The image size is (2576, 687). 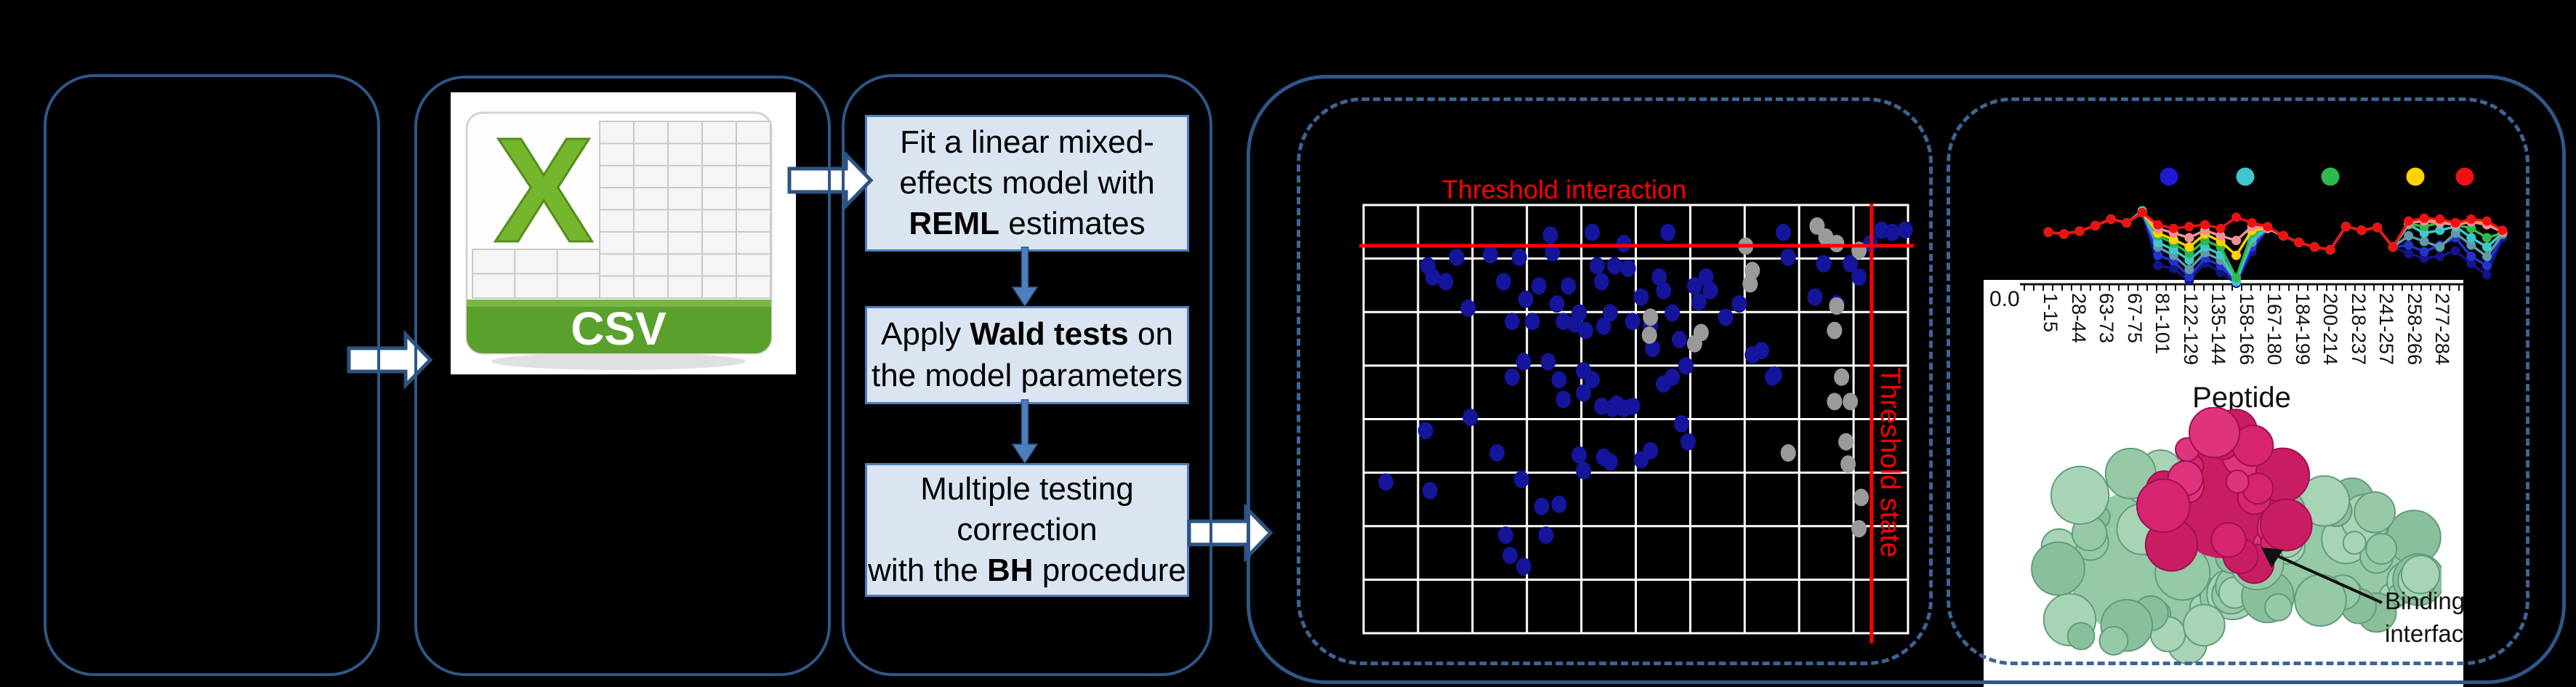 What do you see at coordinates (1564, 189) in the screenshot?
I see `threshold-interaction-label: Threshold interaction` at bounding box center [1564, 189].